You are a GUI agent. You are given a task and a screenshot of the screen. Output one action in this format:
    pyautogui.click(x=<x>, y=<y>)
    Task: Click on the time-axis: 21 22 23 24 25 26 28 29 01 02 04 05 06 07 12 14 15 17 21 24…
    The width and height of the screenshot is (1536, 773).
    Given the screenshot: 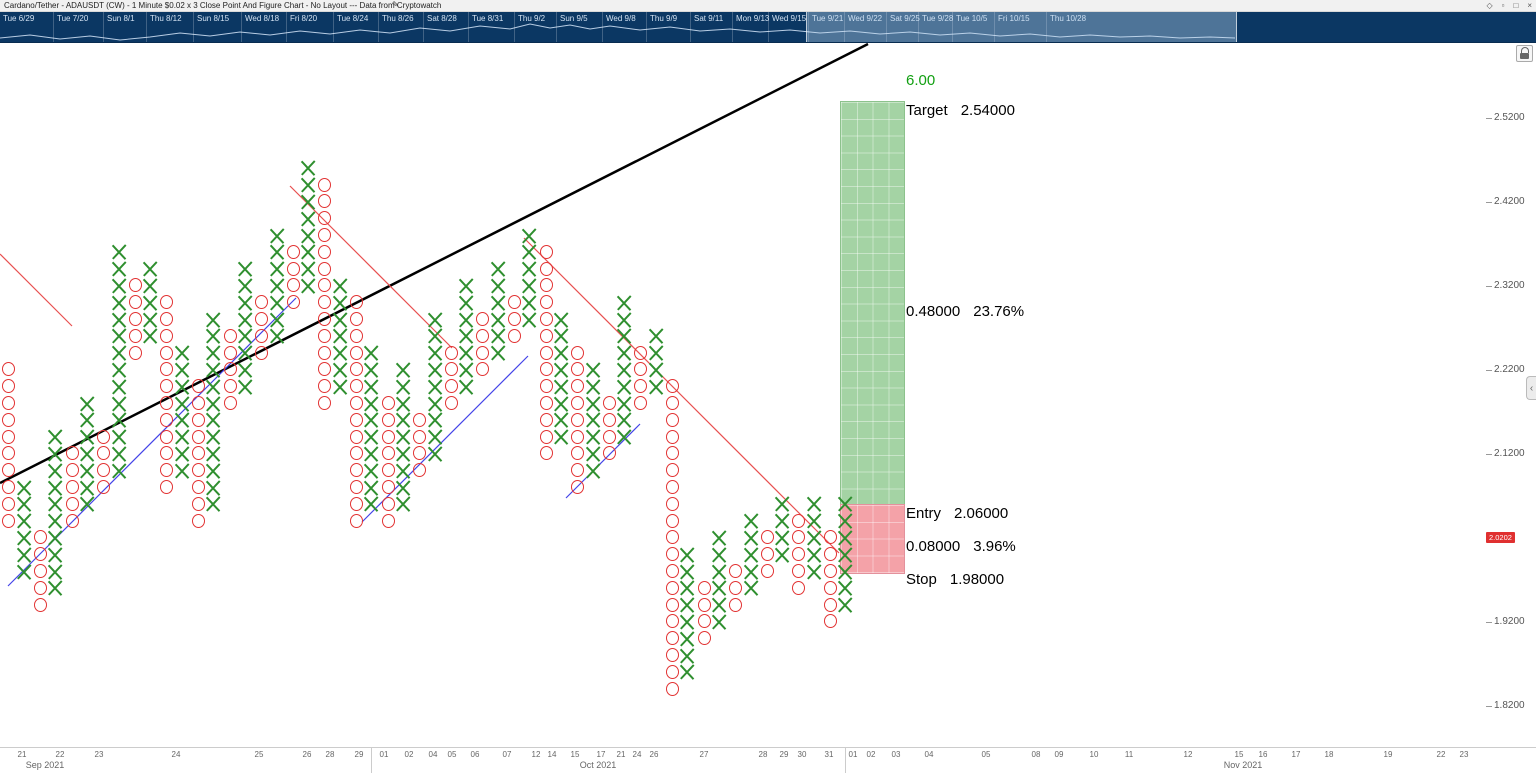 What is the action you would take?
    pyautogui.click(x=768, y=760)
    